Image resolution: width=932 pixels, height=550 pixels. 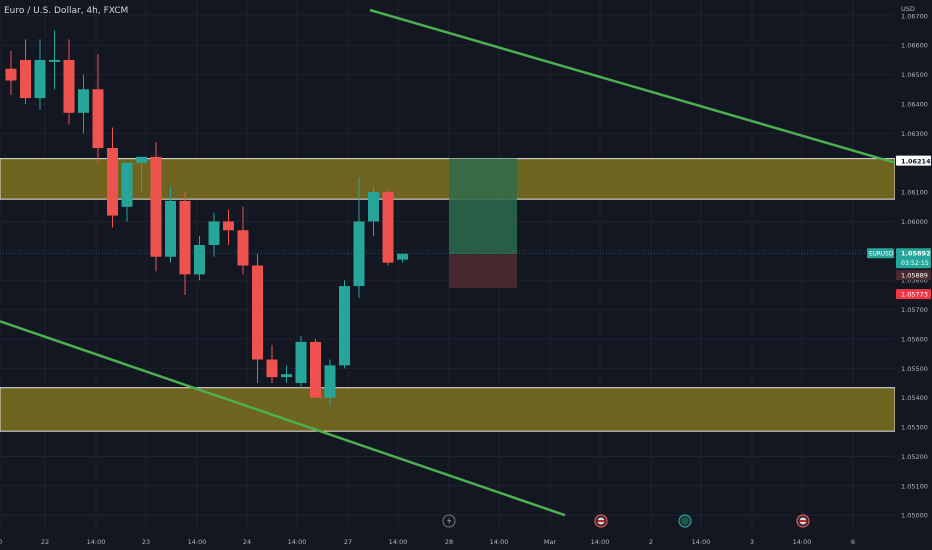 I want to click on time-tick-label: 23, so click(x=146, y=542).